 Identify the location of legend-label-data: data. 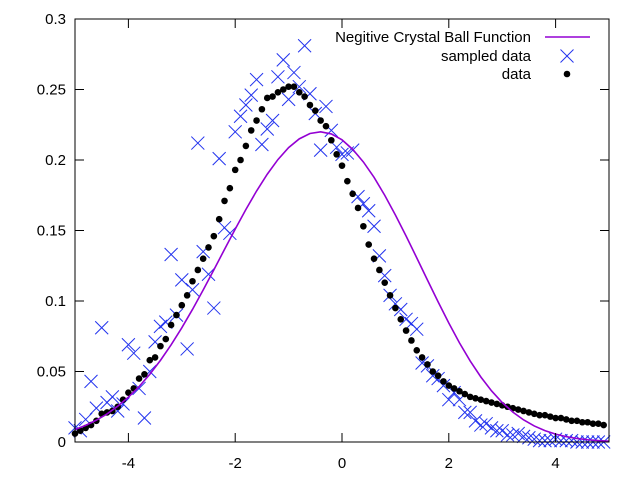
(517, 74).